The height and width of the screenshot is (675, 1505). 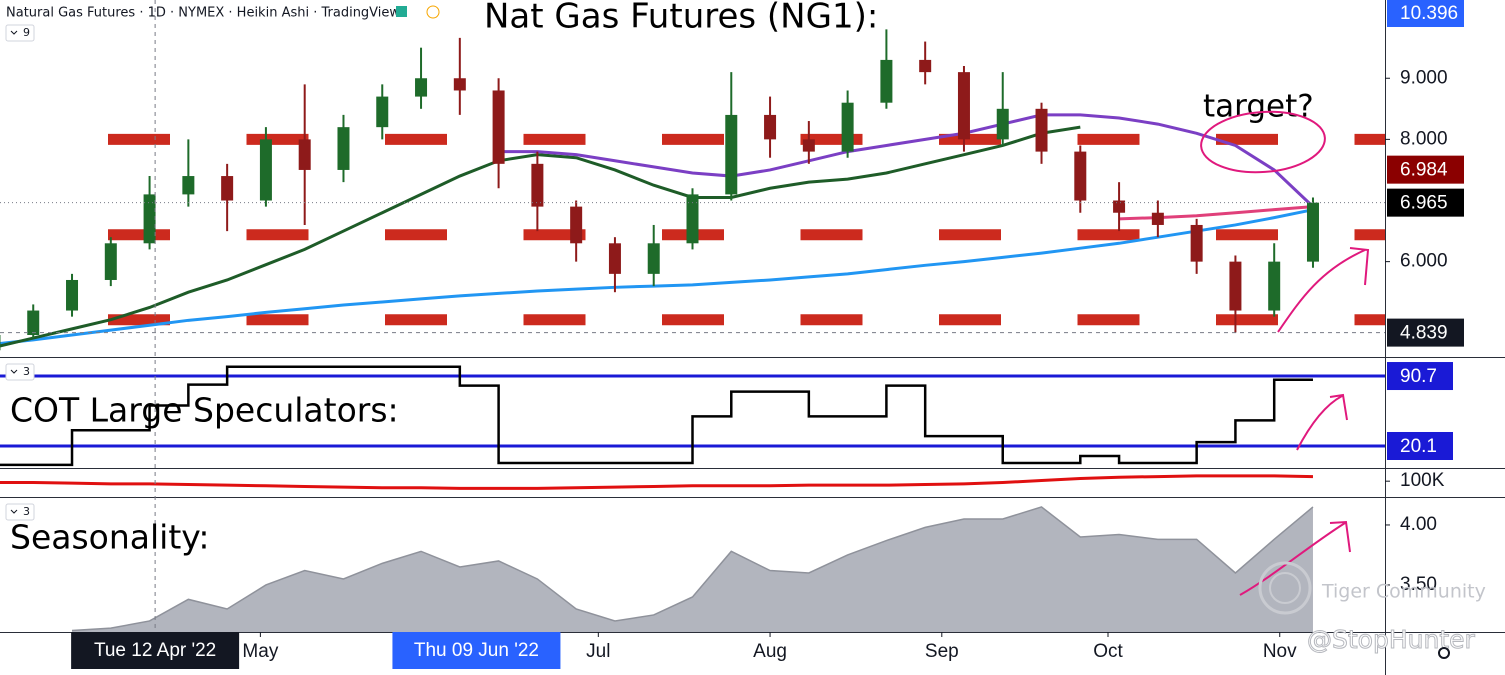 What do you see at coordinates (1258, 107) in the screenshot?
I see `annotation: target?` at bounding box center [1258, 107].